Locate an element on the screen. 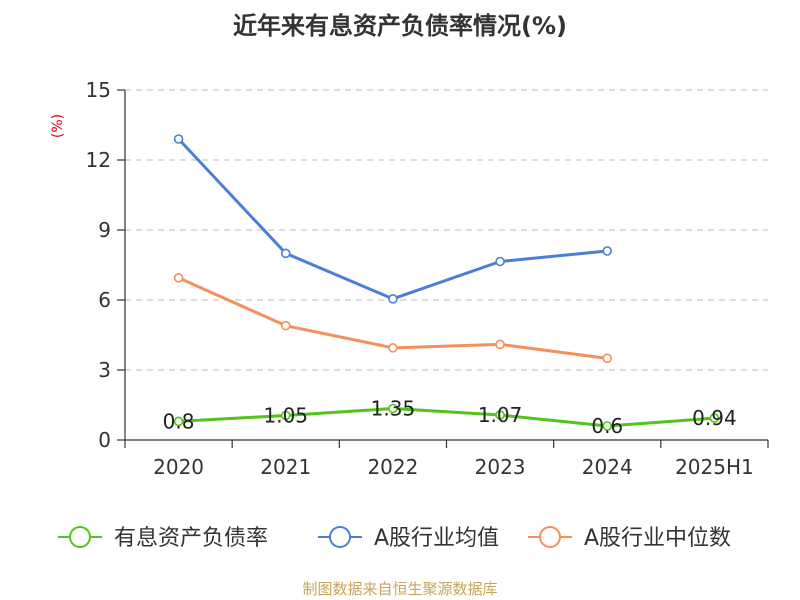 This screenshot has width=800, height=600. y-tick-label: 15 is located at coordinates (98, 90).